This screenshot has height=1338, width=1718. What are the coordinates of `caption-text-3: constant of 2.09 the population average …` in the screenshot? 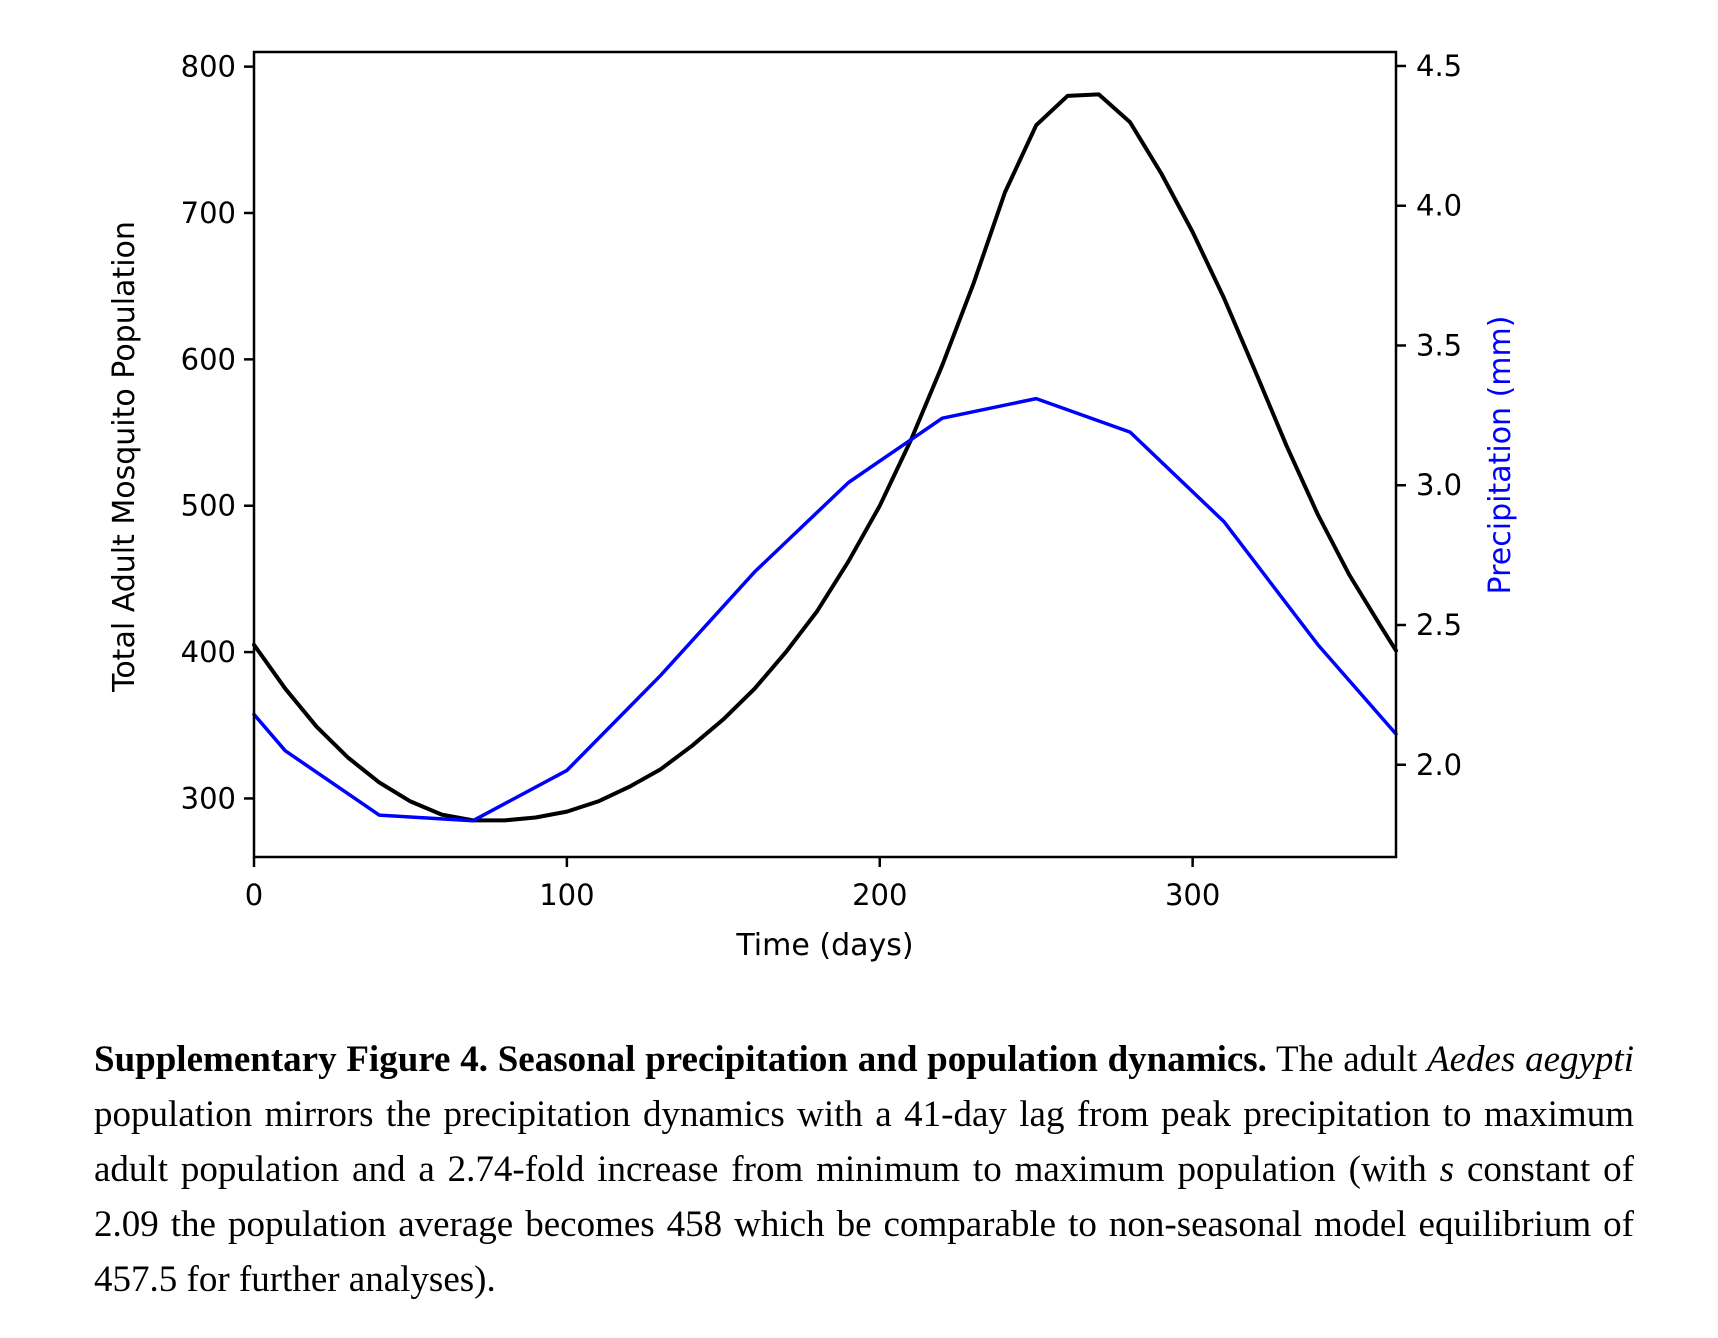 It's located at (864, 1224).